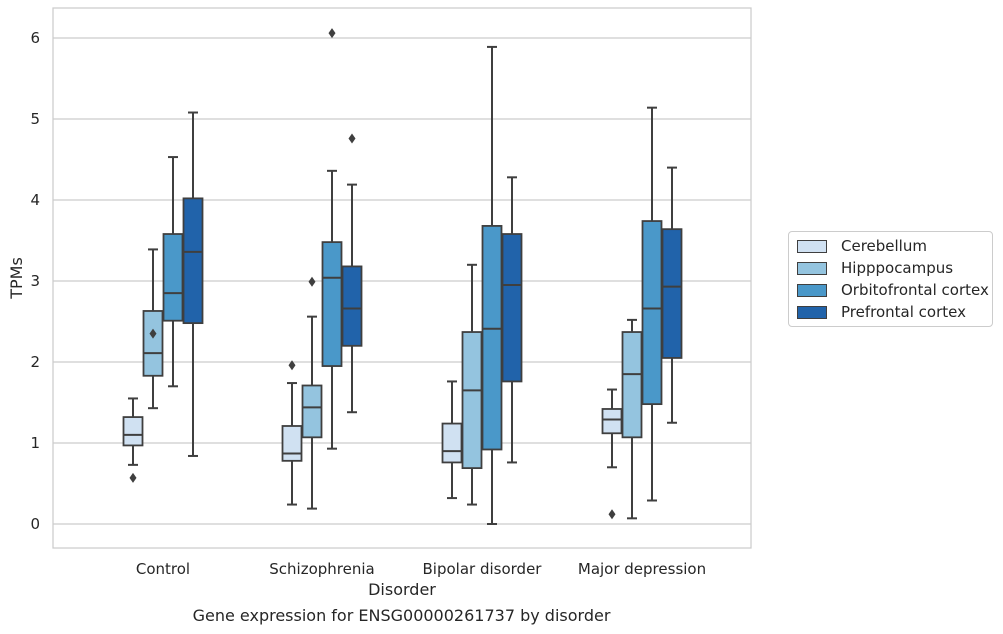  Describe the element at coordinates (492, 338) in the screenshot. I see `box-orbitofrontal-cortex-bipolar-disorder` at that location.